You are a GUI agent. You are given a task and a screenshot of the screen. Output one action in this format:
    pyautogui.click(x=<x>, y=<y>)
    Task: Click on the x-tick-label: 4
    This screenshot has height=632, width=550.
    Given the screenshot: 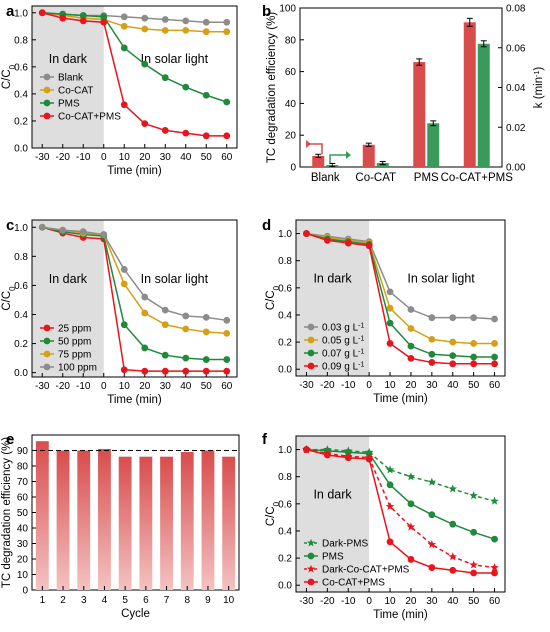 What is the action you would take?
    pyautogui.click(x=105, y=600)
    